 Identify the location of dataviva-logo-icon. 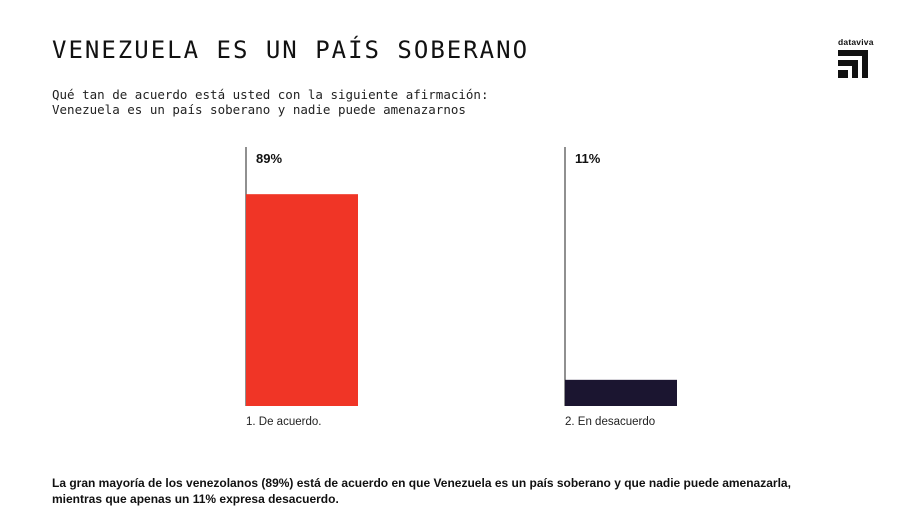
(853, 64).